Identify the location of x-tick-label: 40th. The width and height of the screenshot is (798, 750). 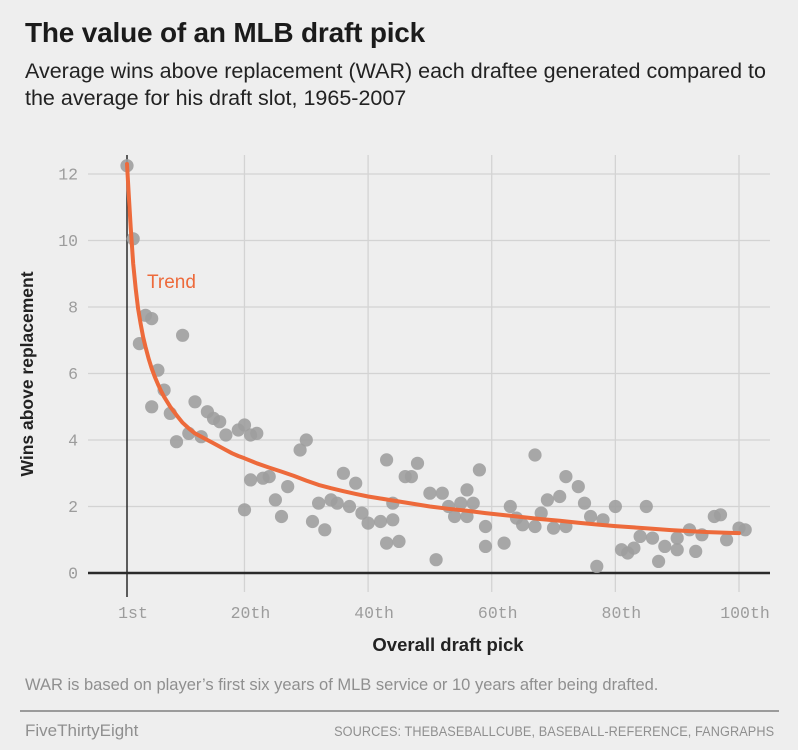
(374, 613).